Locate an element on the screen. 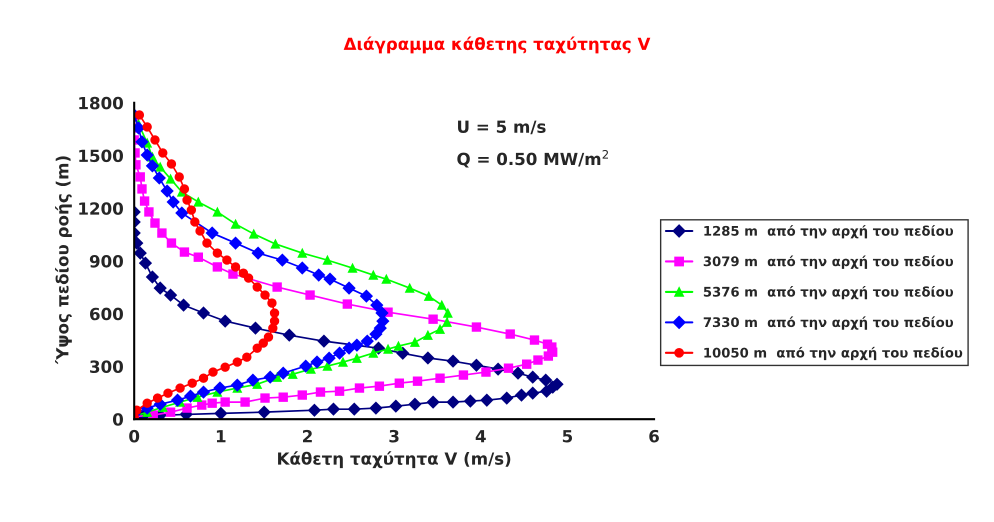 The width and height of the screenshot is (994, 522). x-tick-label: 6 is located at coordinates (654, 436).